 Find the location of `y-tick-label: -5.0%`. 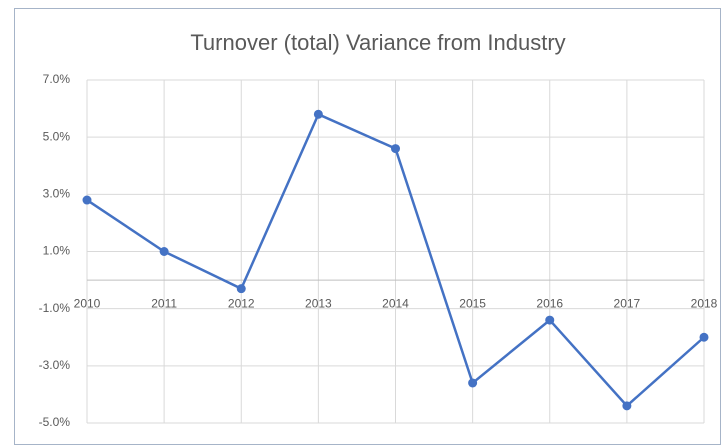

y-tick-label: -5.0% is located at coordinates (55, 422).